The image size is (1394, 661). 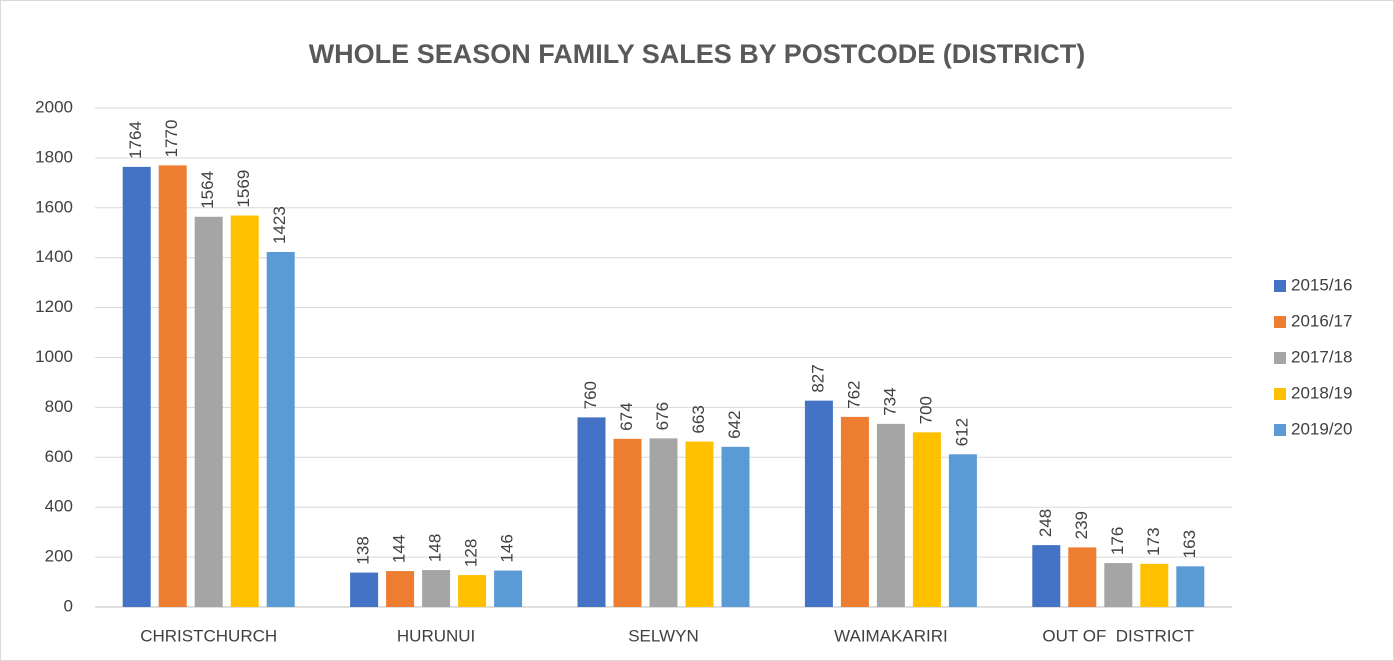 I want to click on value-label: 1564, so click(x=207, y=190).